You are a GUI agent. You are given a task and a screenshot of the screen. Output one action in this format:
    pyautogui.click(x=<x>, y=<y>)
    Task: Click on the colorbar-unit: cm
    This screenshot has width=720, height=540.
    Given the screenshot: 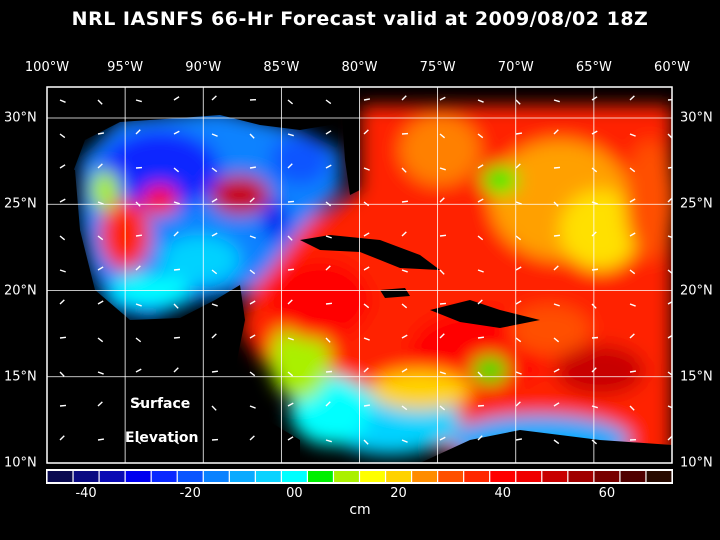 What is the action you would take?
    pyautogui.click(x=360, y=510)
    